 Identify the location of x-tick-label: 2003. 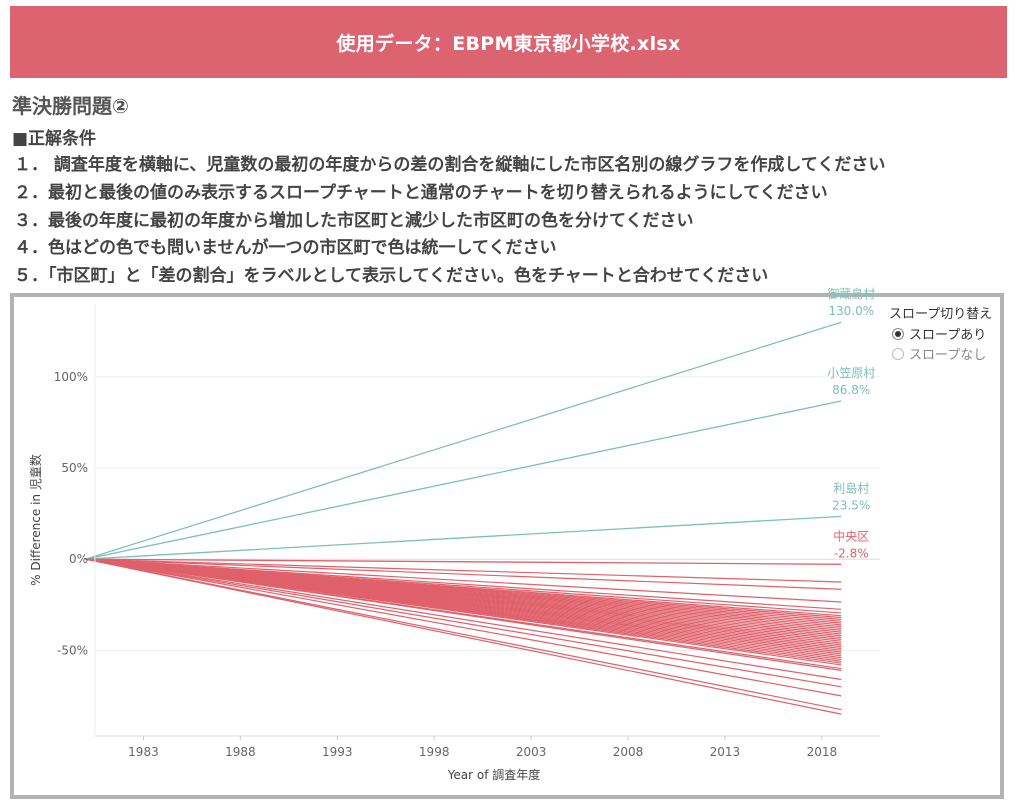
(531, 752).